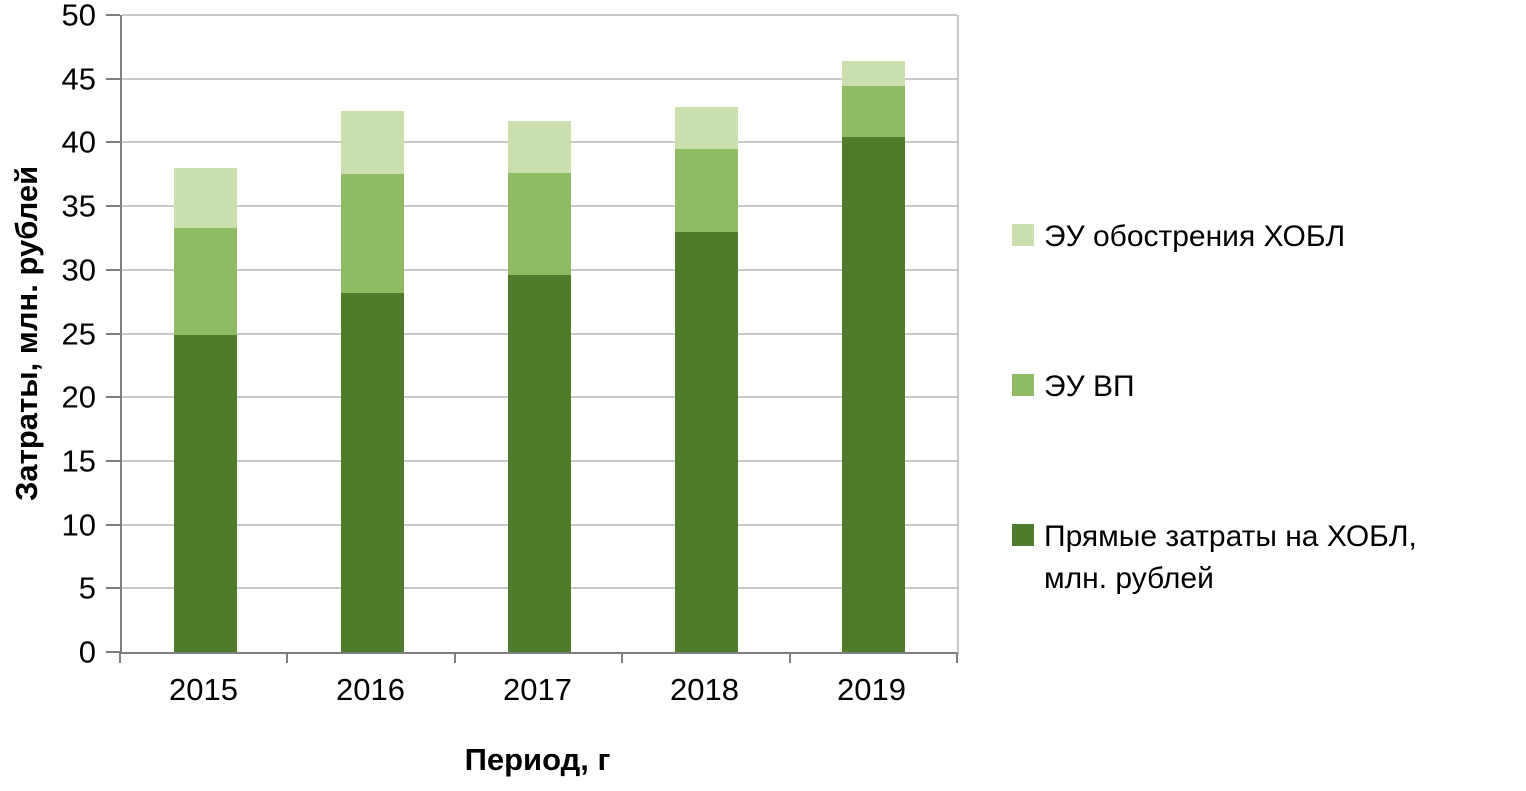 The height and width of the screenshot is (791, 1526). What do you see at coordinates (78, 206) in the screenshot?
I see `y-axis-tick-label: 35` at bounding box center [78, 206].